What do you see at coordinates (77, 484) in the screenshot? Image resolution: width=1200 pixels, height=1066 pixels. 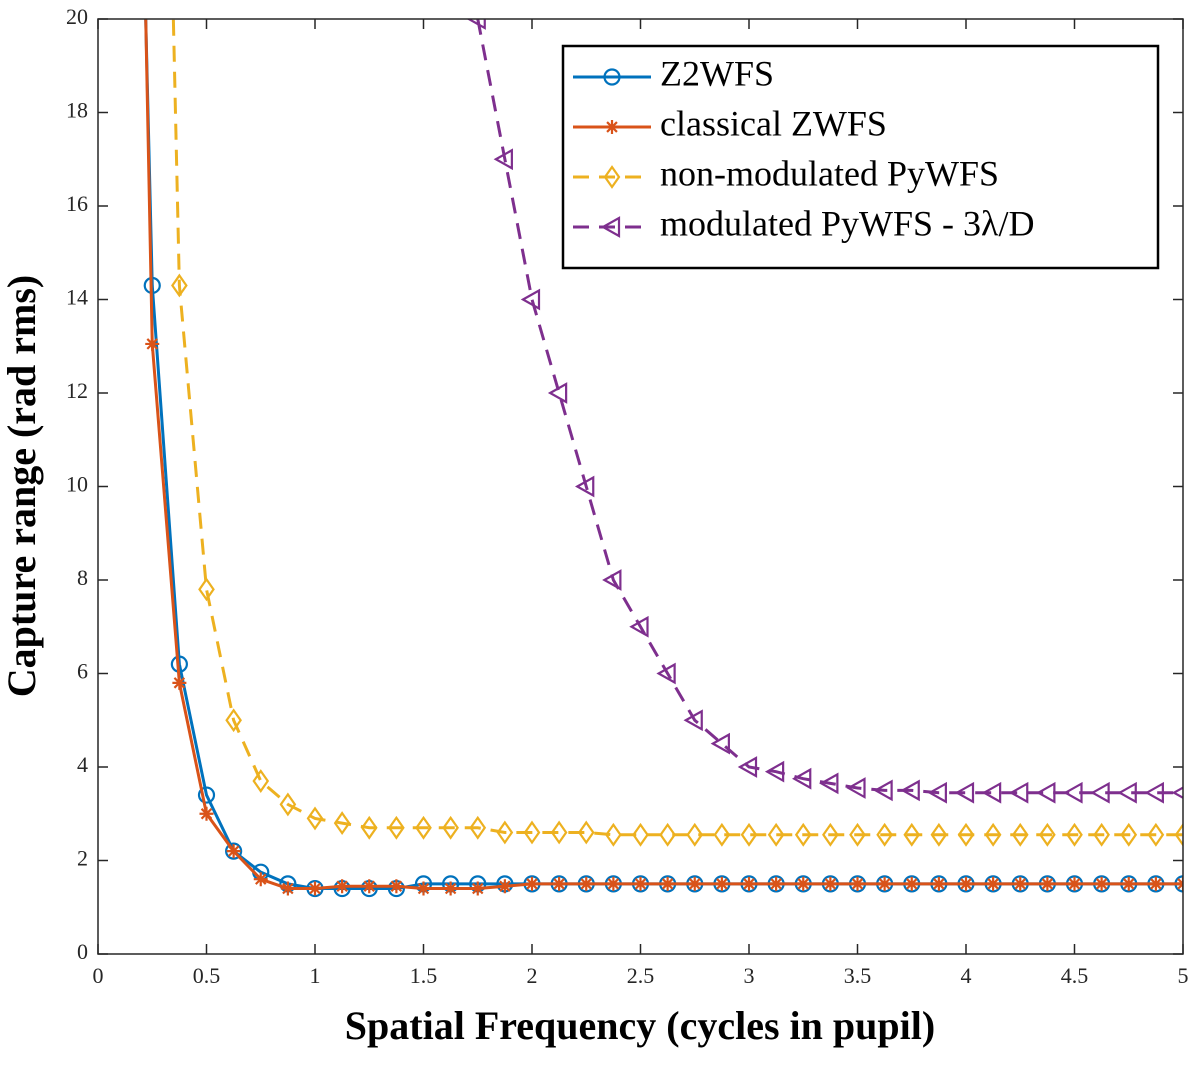 I see `y-tick-label: 10` at bounding box center [77, 484].